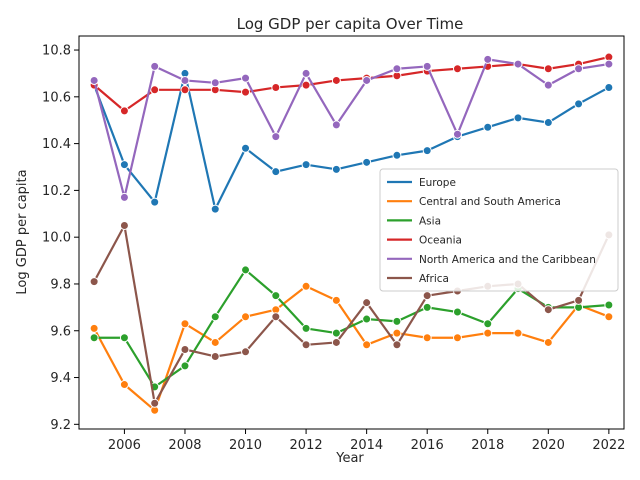 The width and height of the screenshot is (640, 480). What do you see at coordinates (434, 279) in the screenshot?
I see `legend-label: Africa` at bounding box center [434, 279].